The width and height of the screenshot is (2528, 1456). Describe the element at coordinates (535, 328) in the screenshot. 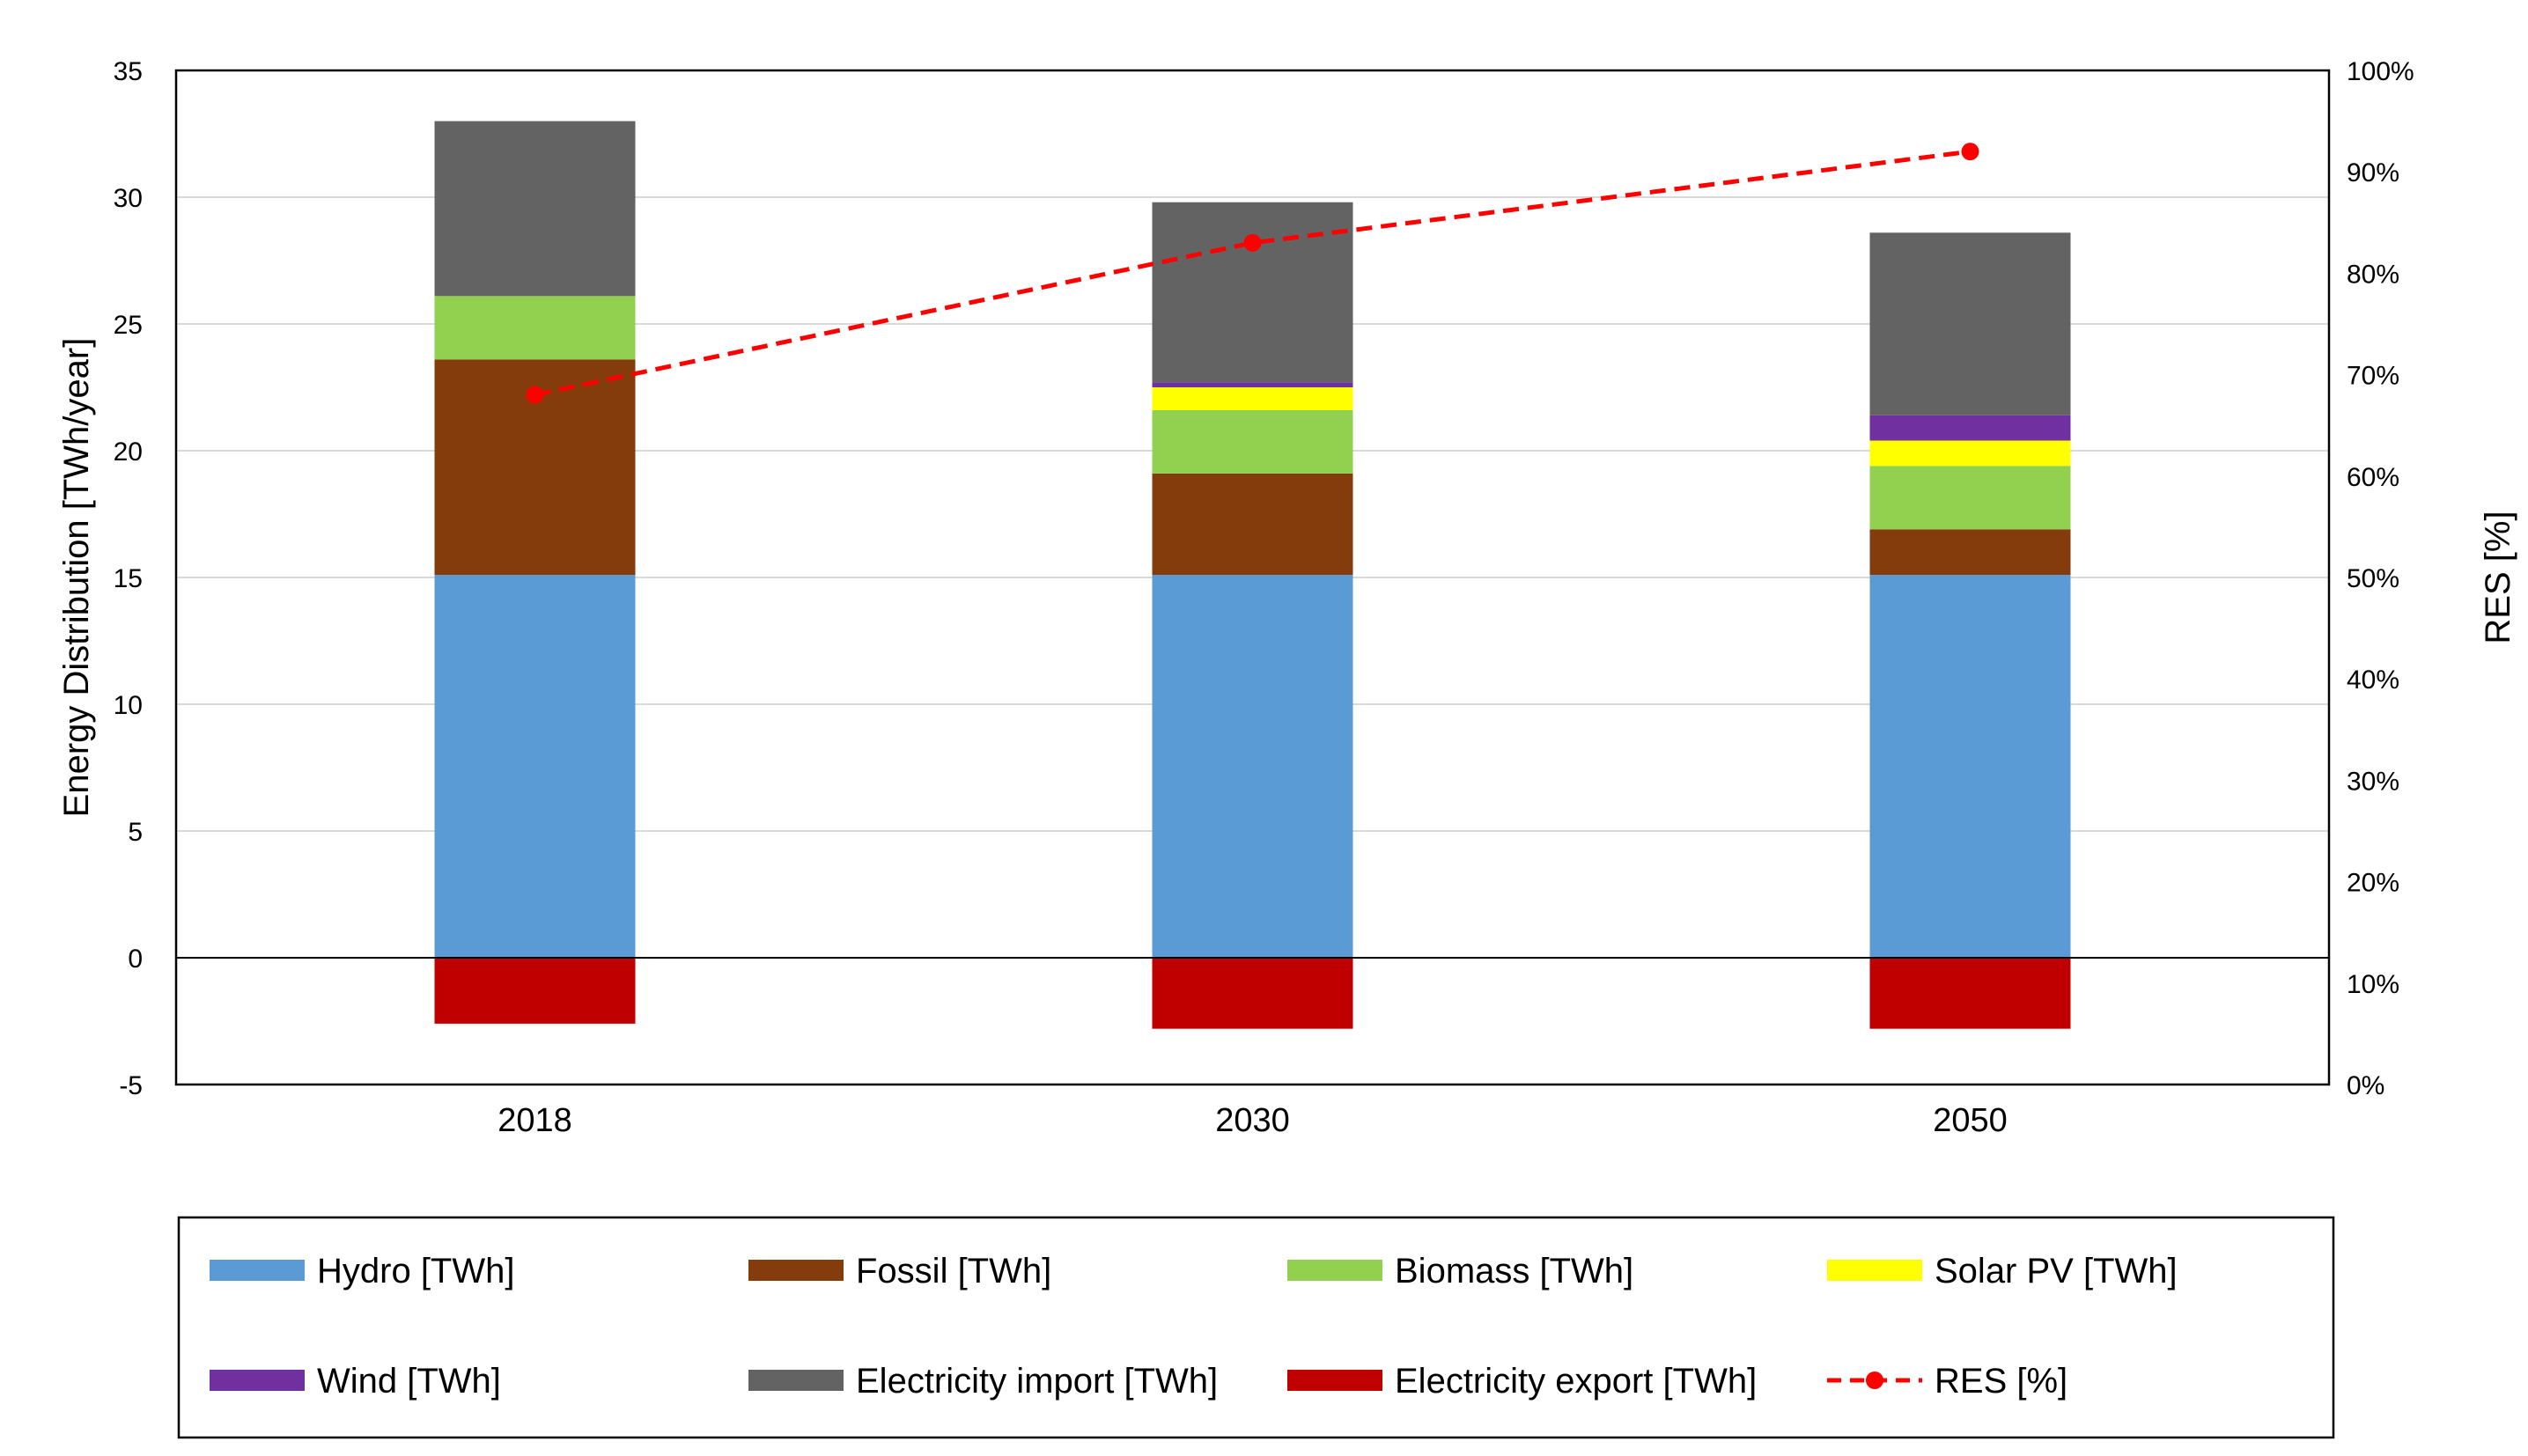

I see `bar-biomass-2018` at that location.